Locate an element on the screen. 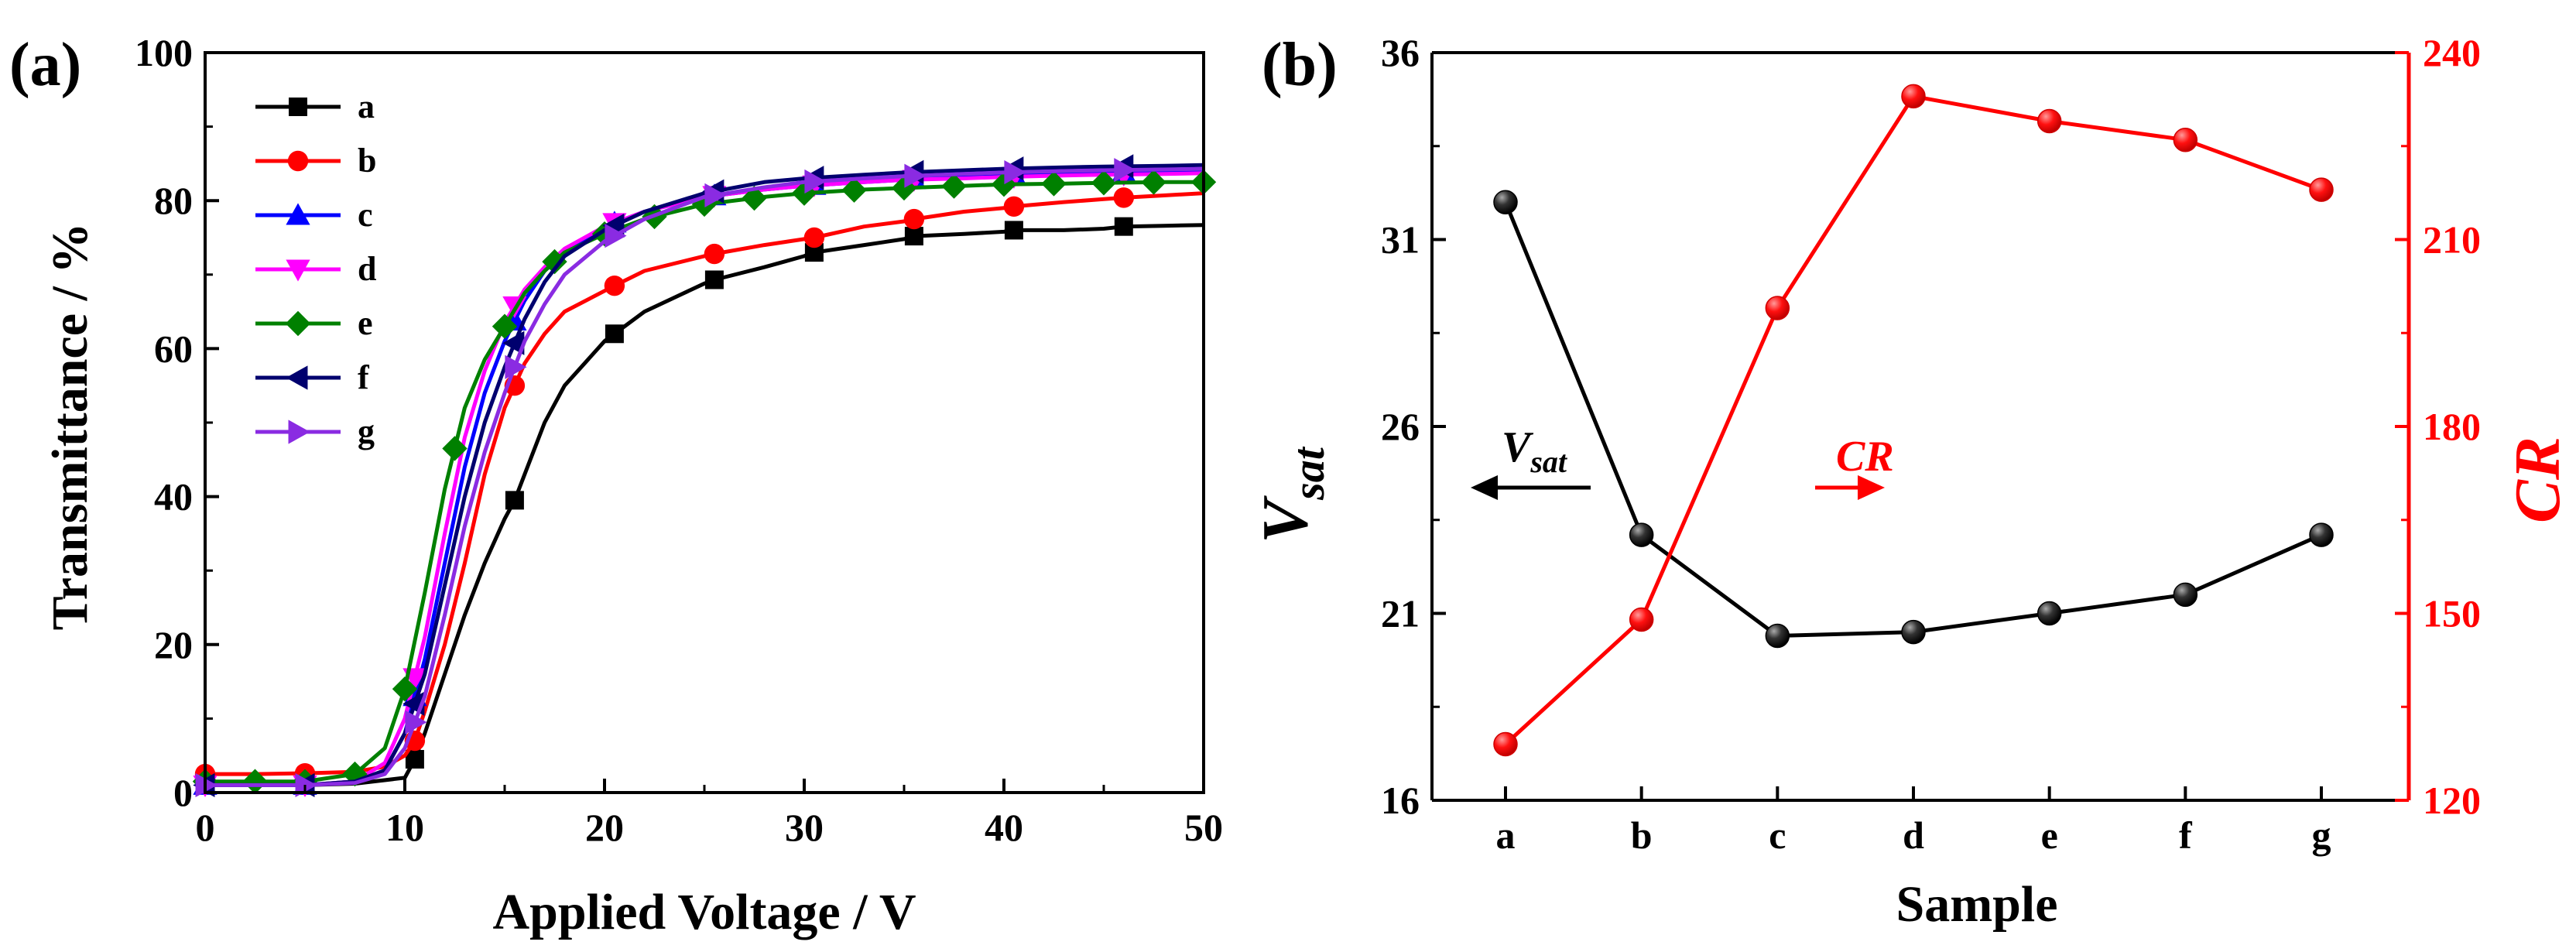 This screenshot has width=2576, height=952. legend-marker-d is located at coordinates (298, 270).